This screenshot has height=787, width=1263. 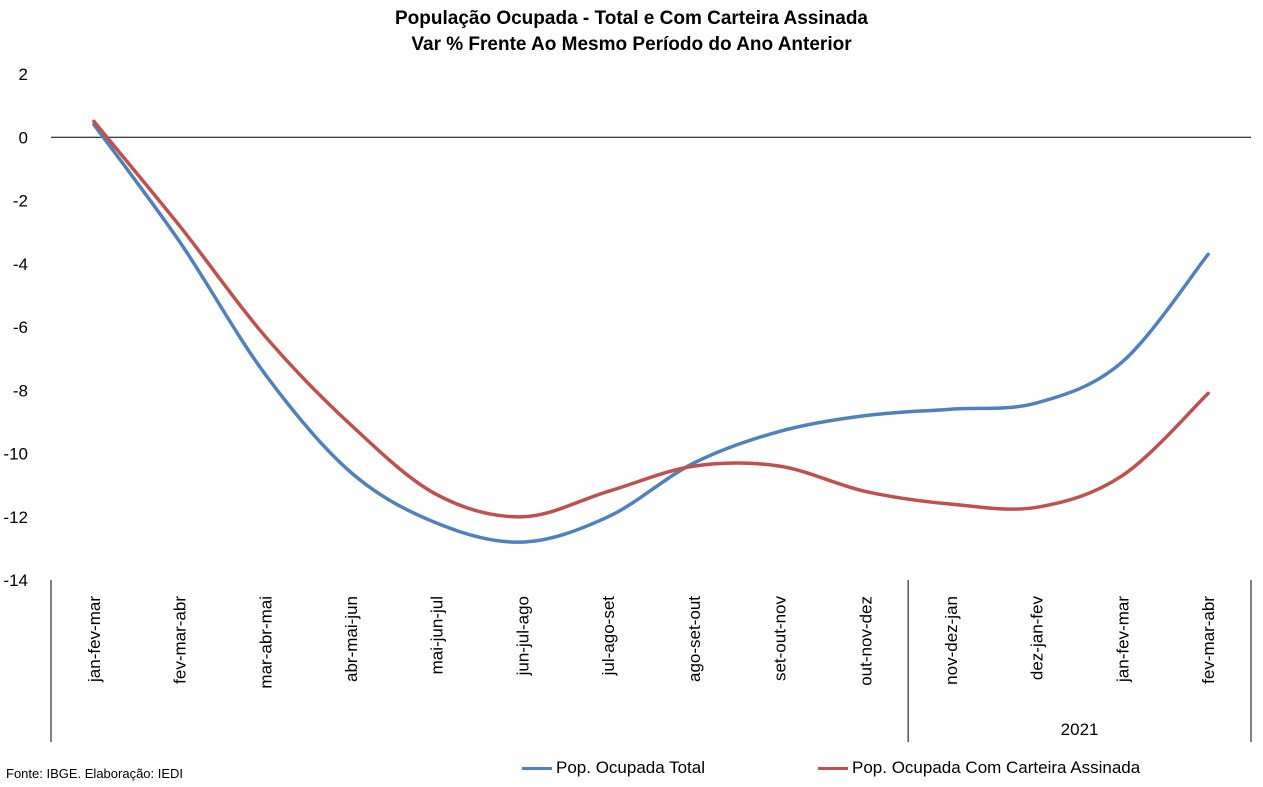 What do you see at coordinates (780, 639) in the screenshot?
I see `x-tick-label: set-out-nov` at bounding box center [780, 639].